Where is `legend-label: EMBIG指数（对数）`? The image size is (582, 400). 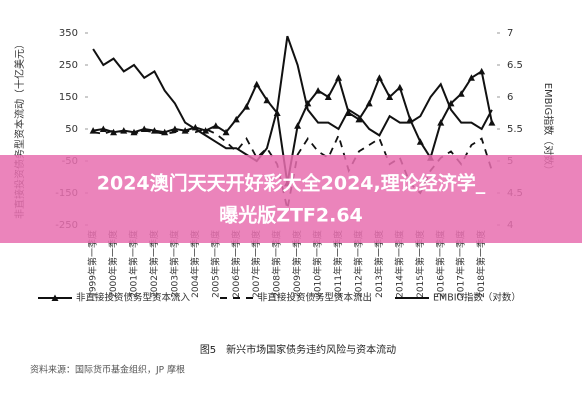
legend-label: EMBIG指数（对数） is located at coordinates (477, 298).